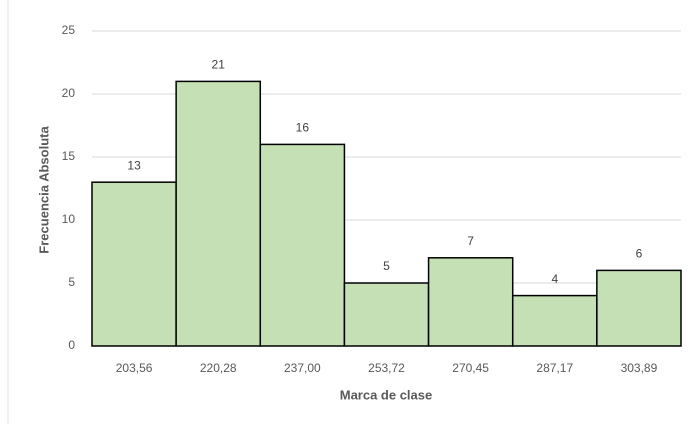  What do you see at coordinates (134, 165) in the screenshot?
I see `value-label: 13` at bounding box center [134, 165].